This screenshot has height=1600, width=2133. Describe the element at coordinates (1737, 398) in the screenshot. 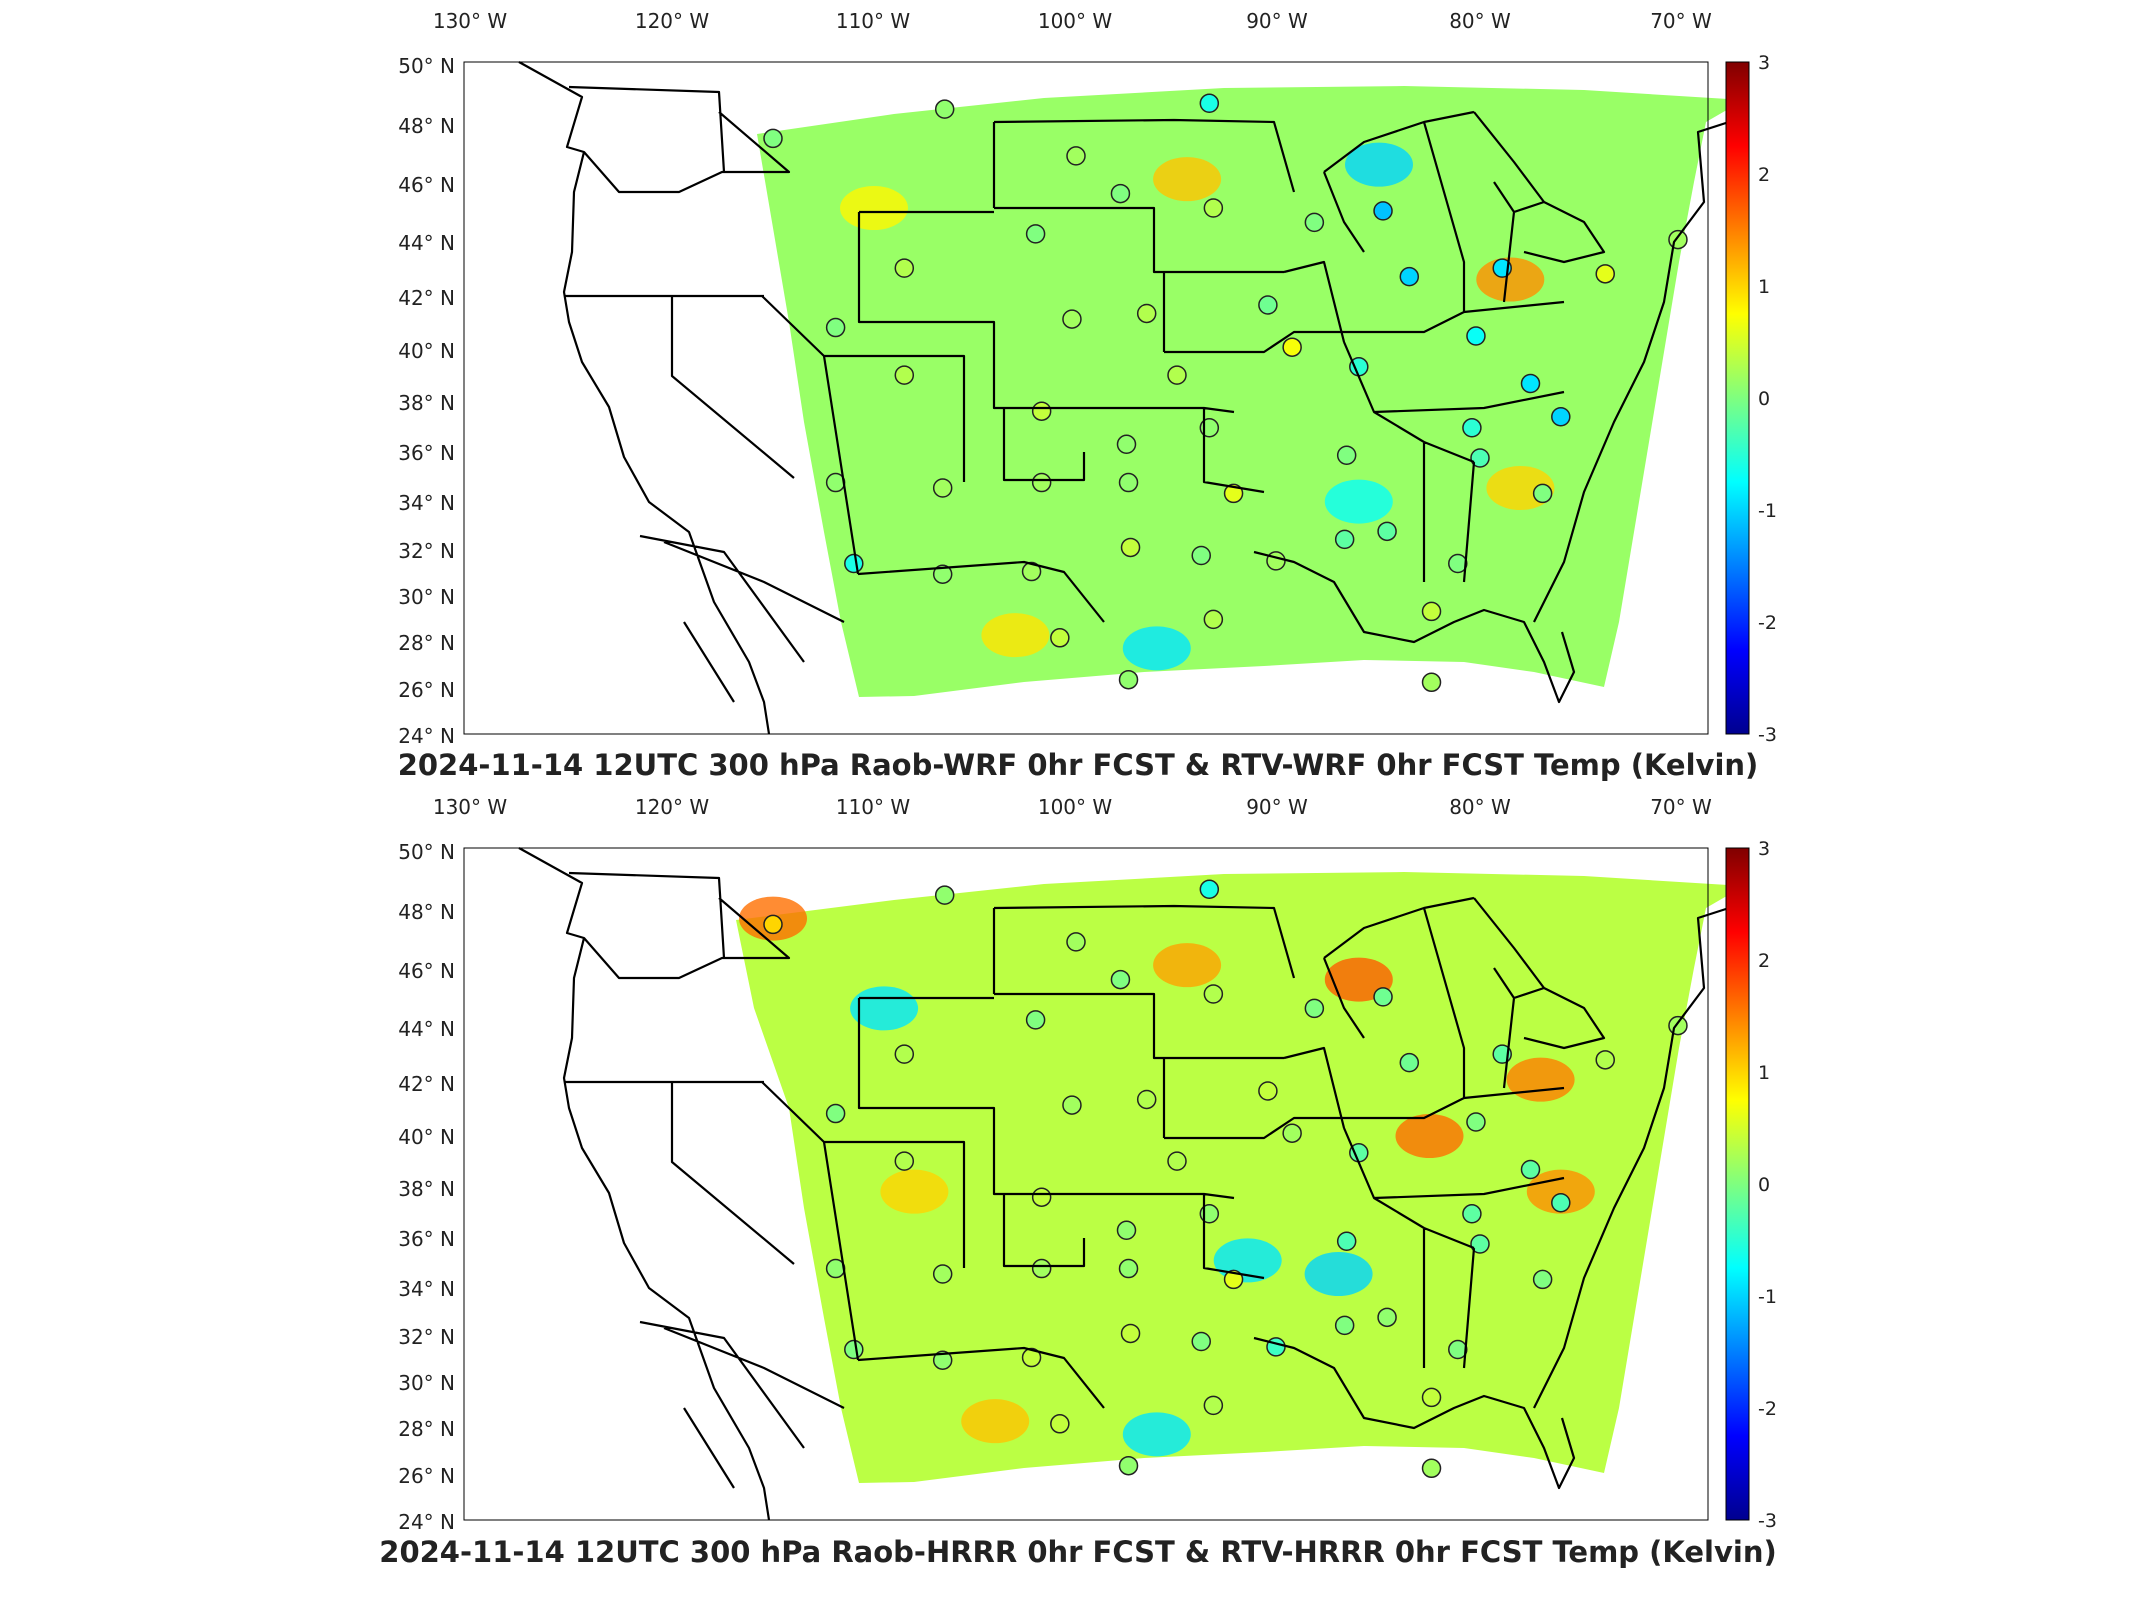

I see `colorbar-scale` at that location.